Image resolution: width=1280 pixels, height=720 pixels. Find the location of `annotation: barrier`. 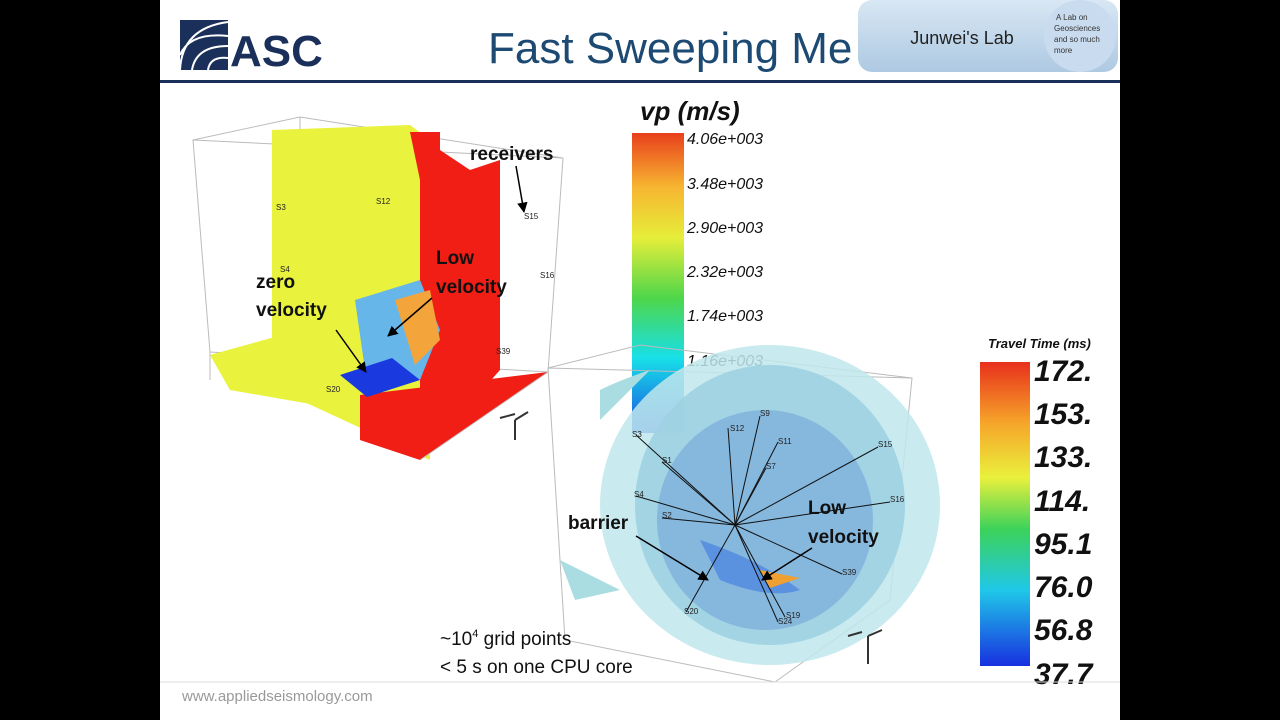

annotation: barrier is located at coordinates (598, 523).